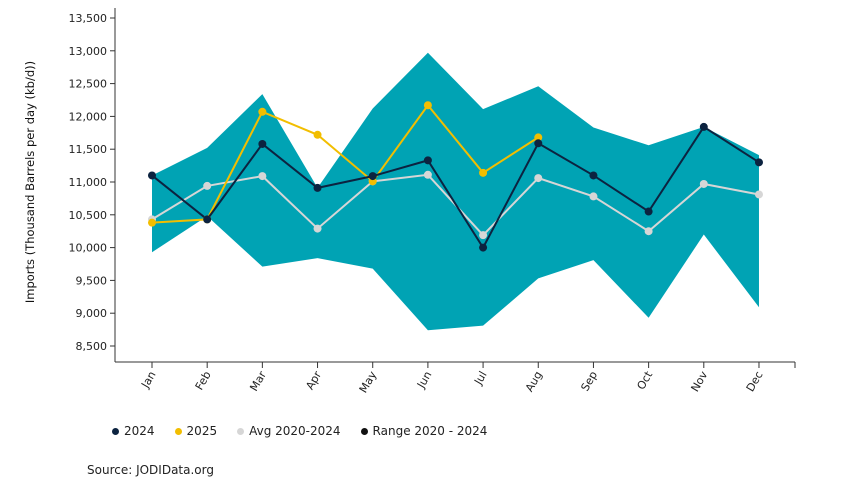 The height and width of the screenshot is (500, 850). I want to click on y-tick-label: 10,500, so click(88, 215).